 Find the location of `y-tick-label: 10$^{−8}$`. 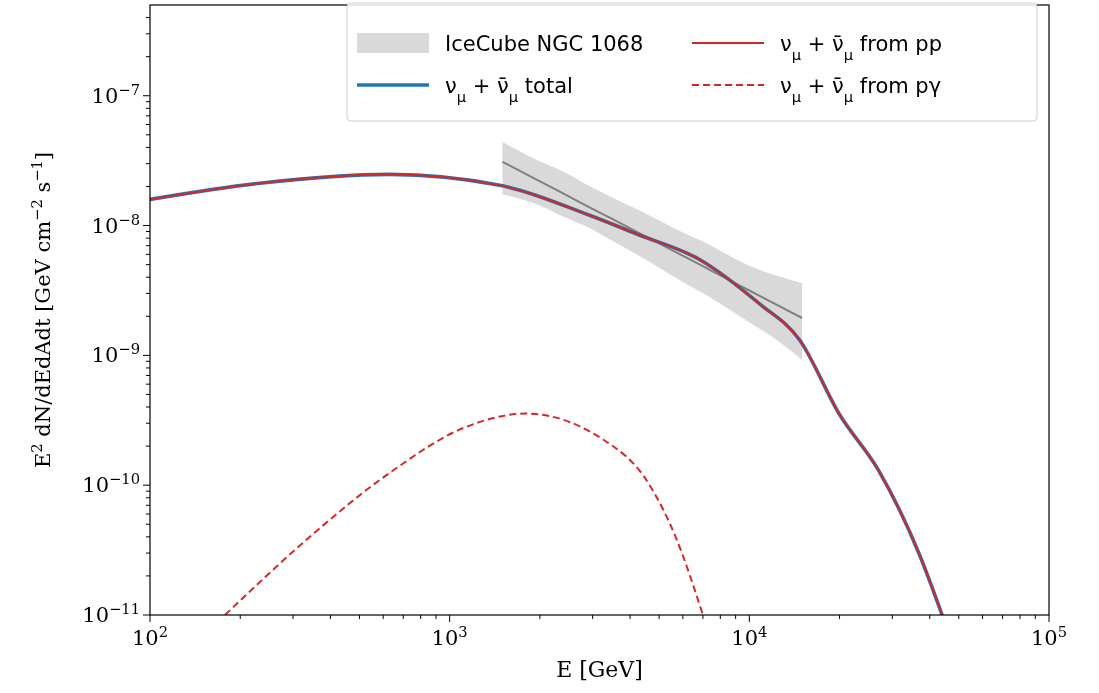

y-tick-label: 10$^{−8}$ is located at coordinates (115, 224).